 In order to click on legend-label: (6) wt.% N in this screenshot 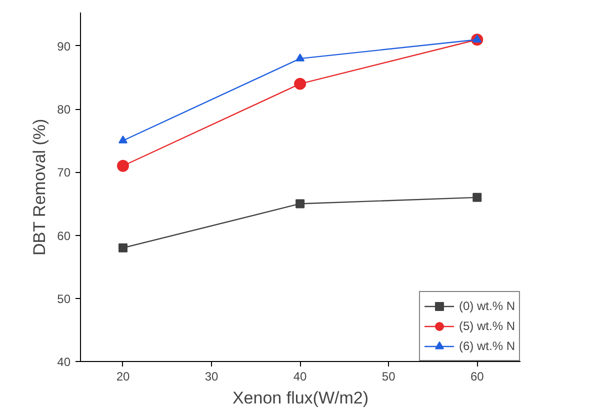, I will do `click(486, 346)`.